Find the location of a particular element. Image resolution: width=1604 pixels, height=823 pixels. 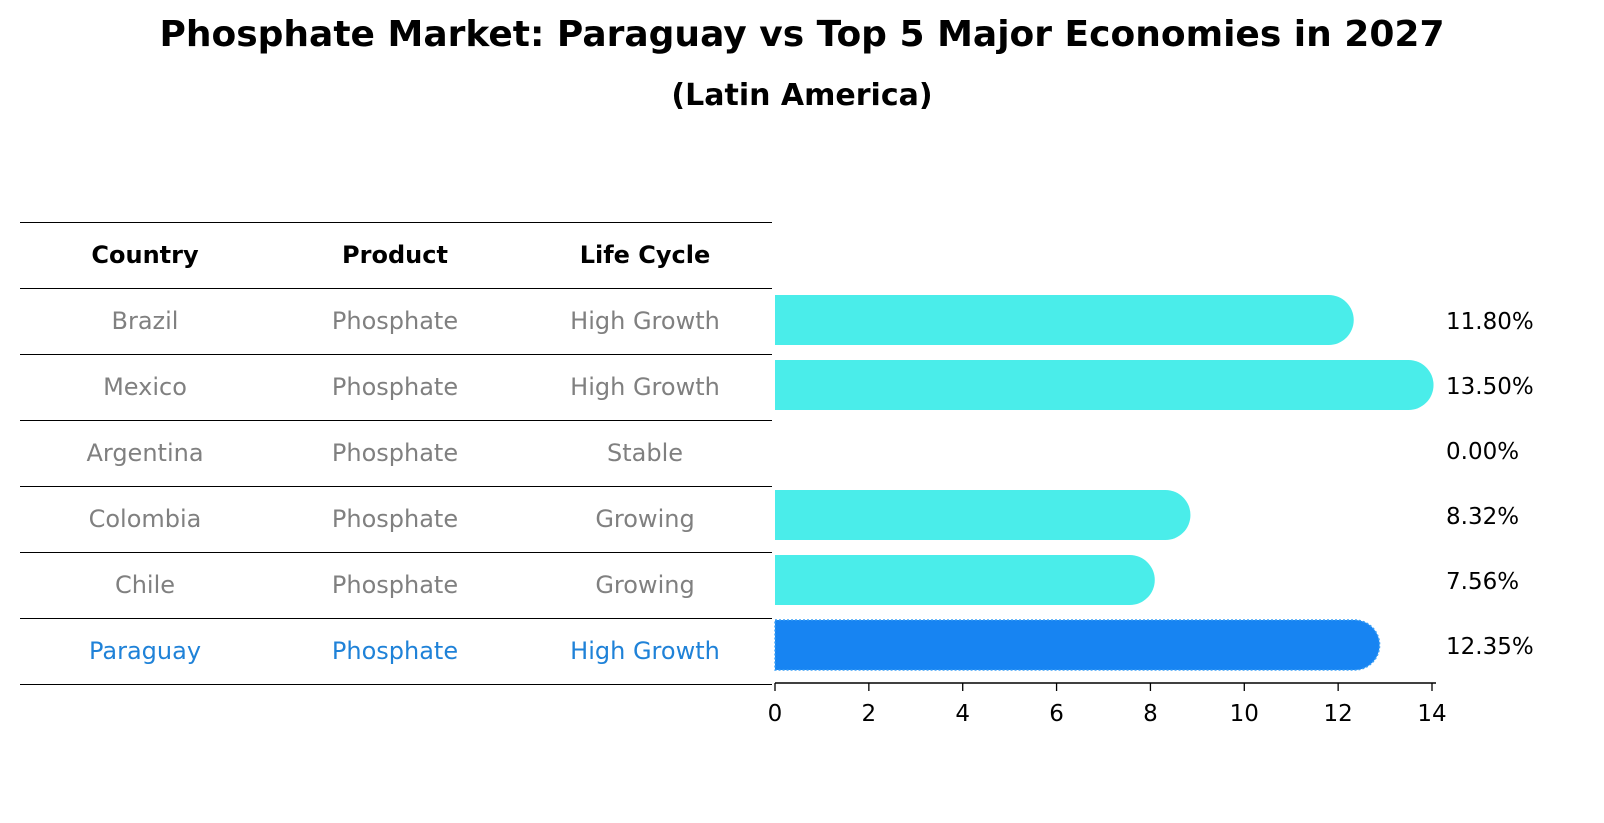

bar-highlight-outline is located at coordinates (1077, 645).